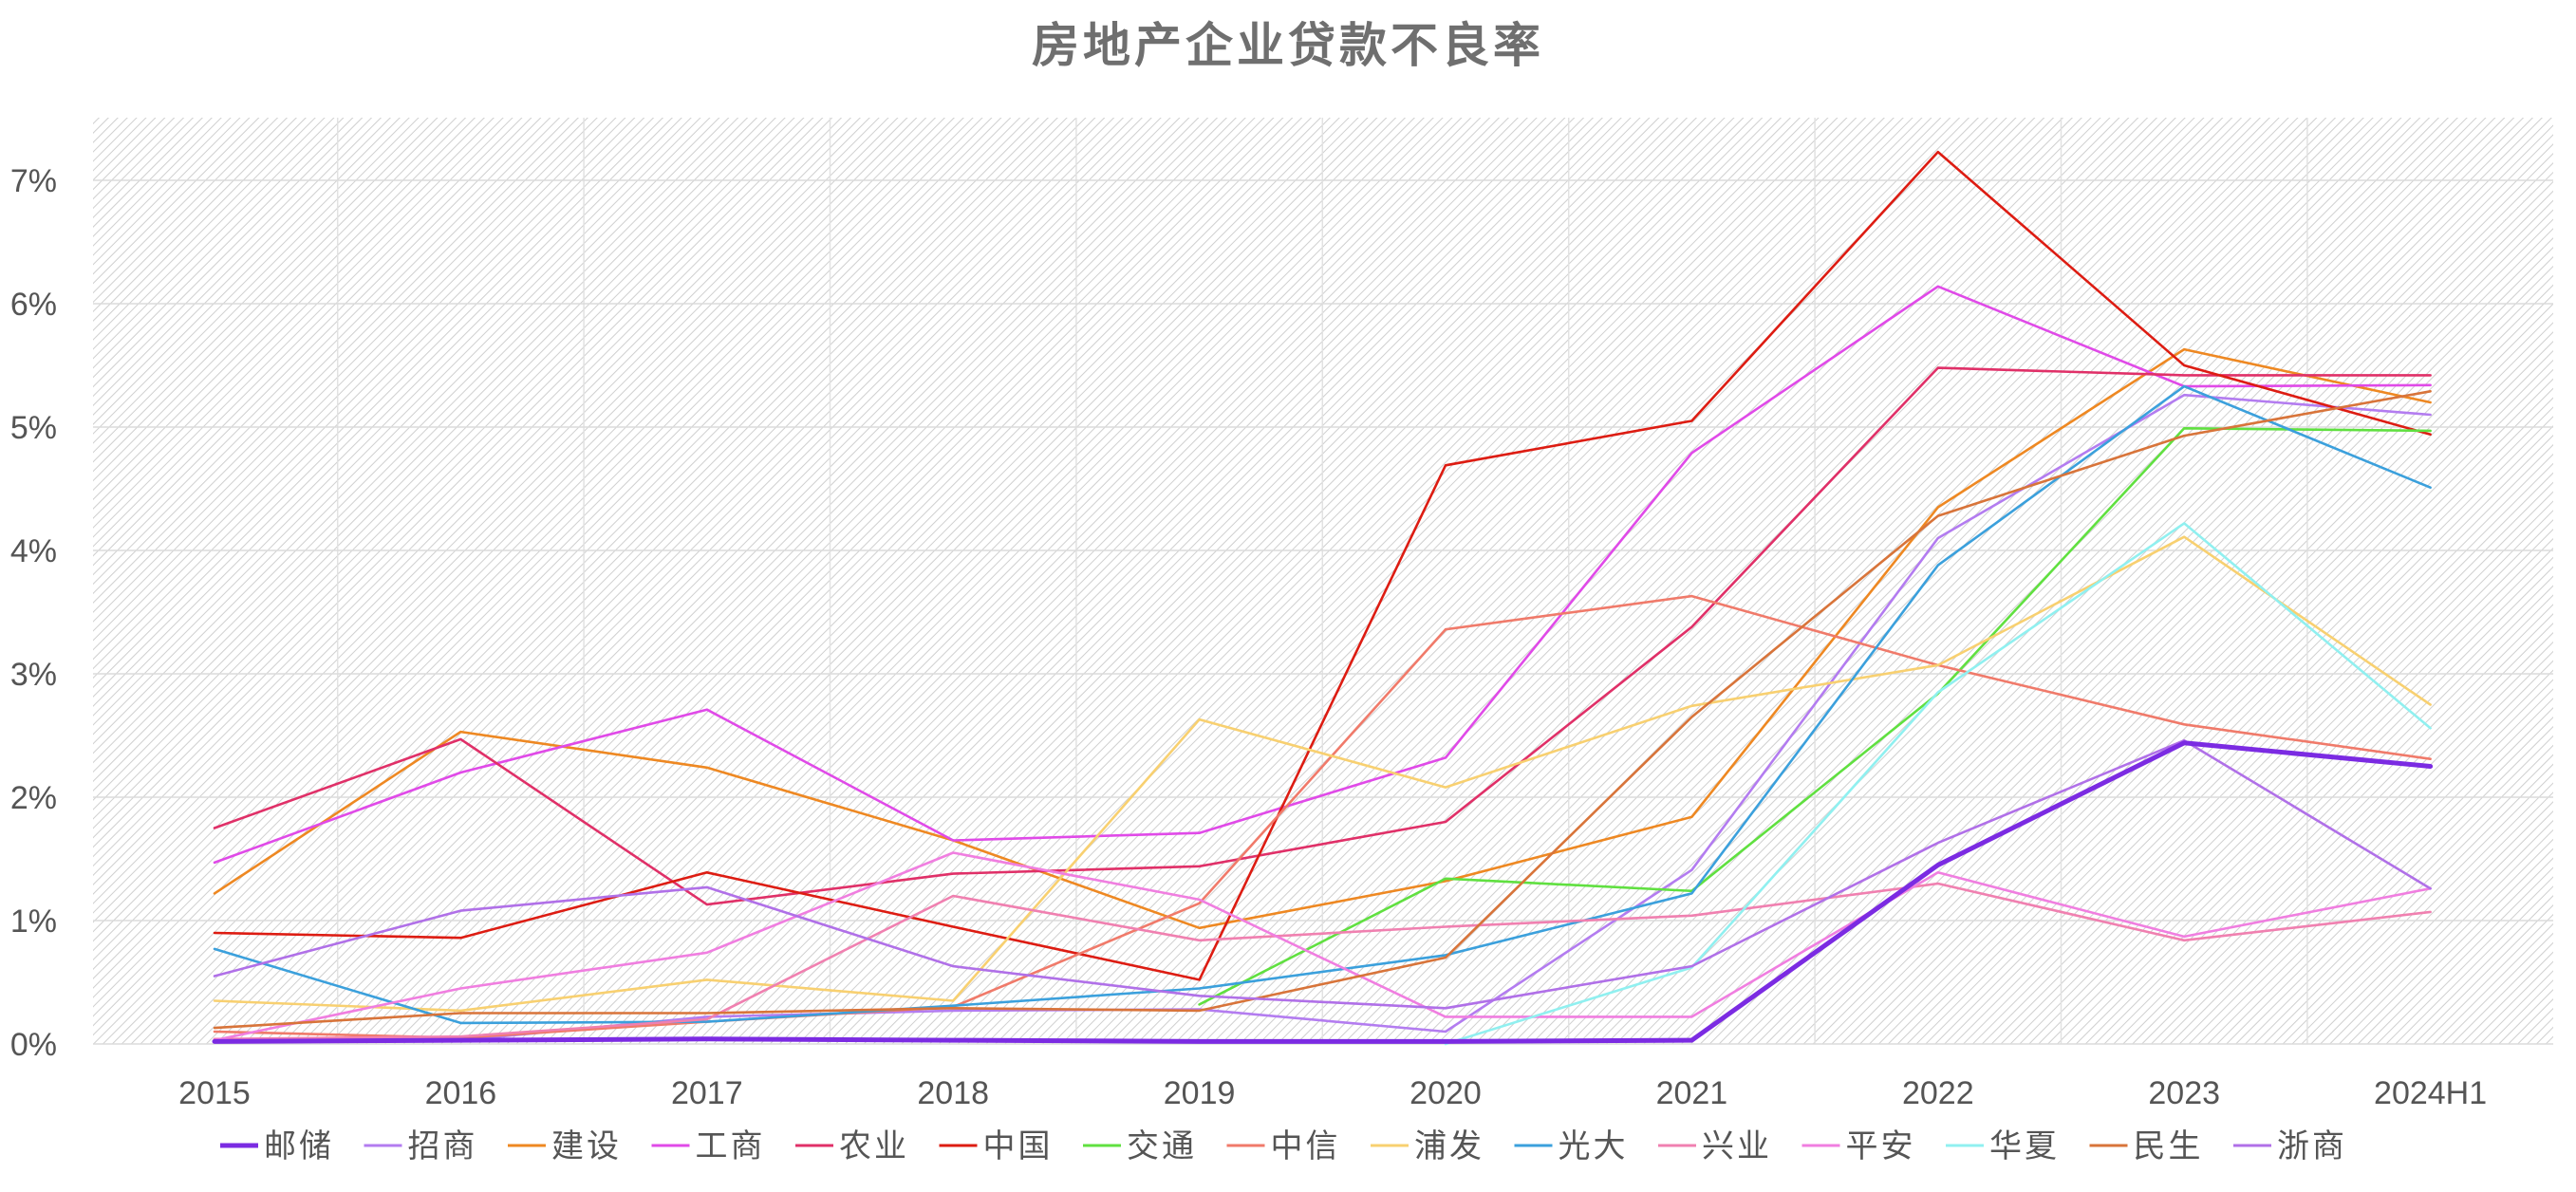  What do you see at coordinates (2431, 1093) in the screenshot?
I see `x-tick-label: 2024H1` at bounding box center [2431, 1093].